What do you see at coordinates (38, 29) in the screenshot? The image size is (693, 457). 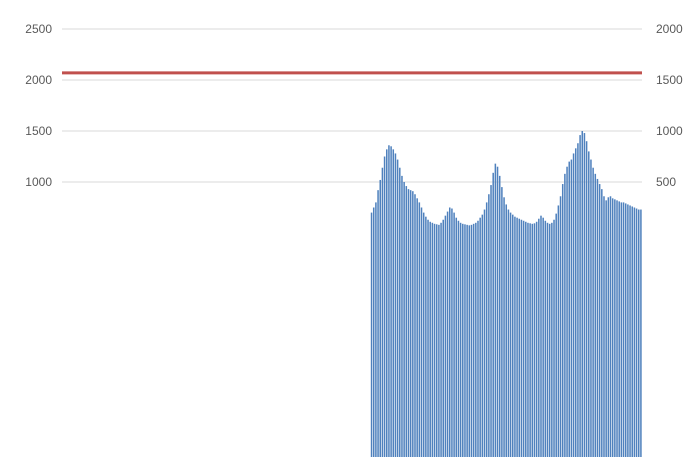 I see `left-tick-label: 2500` at bounding box center [38, 29].